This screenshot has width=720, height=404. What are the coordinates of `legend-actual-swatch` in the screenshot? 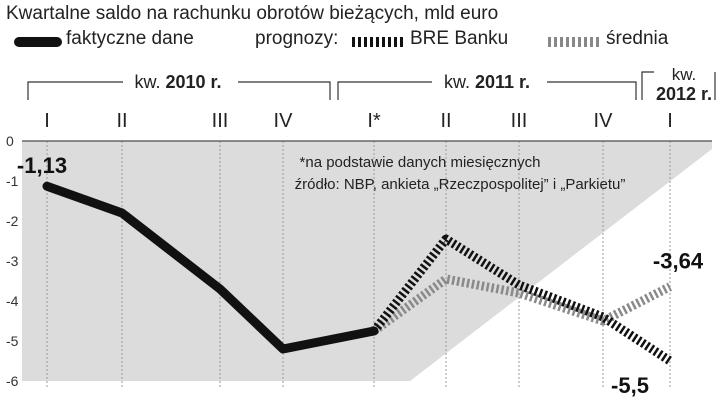 It's located at (38, 42).